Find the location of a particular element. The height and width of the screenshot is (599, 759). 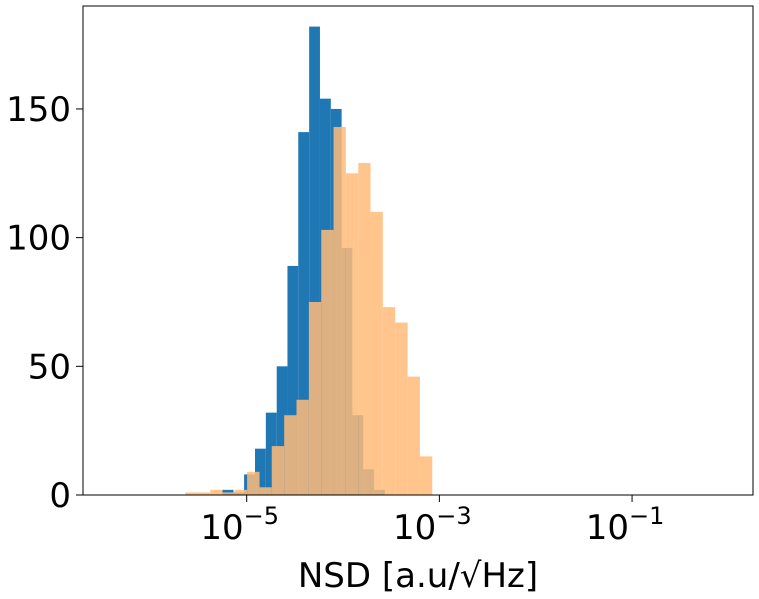

y-tick-label: 150 is located at coordinates (38, 110).